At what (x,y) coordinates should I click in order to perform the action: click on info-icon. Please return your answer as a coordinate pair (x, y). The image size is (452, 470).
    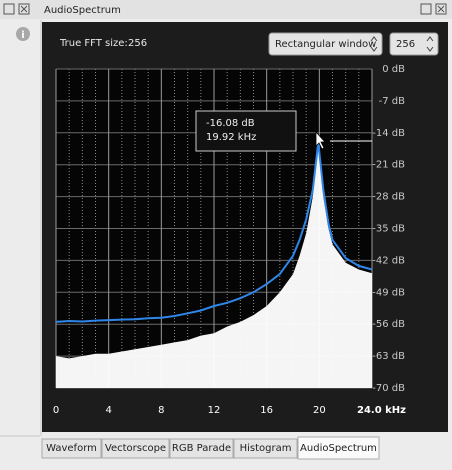
    Looking at the image, I should click on (23, 34).